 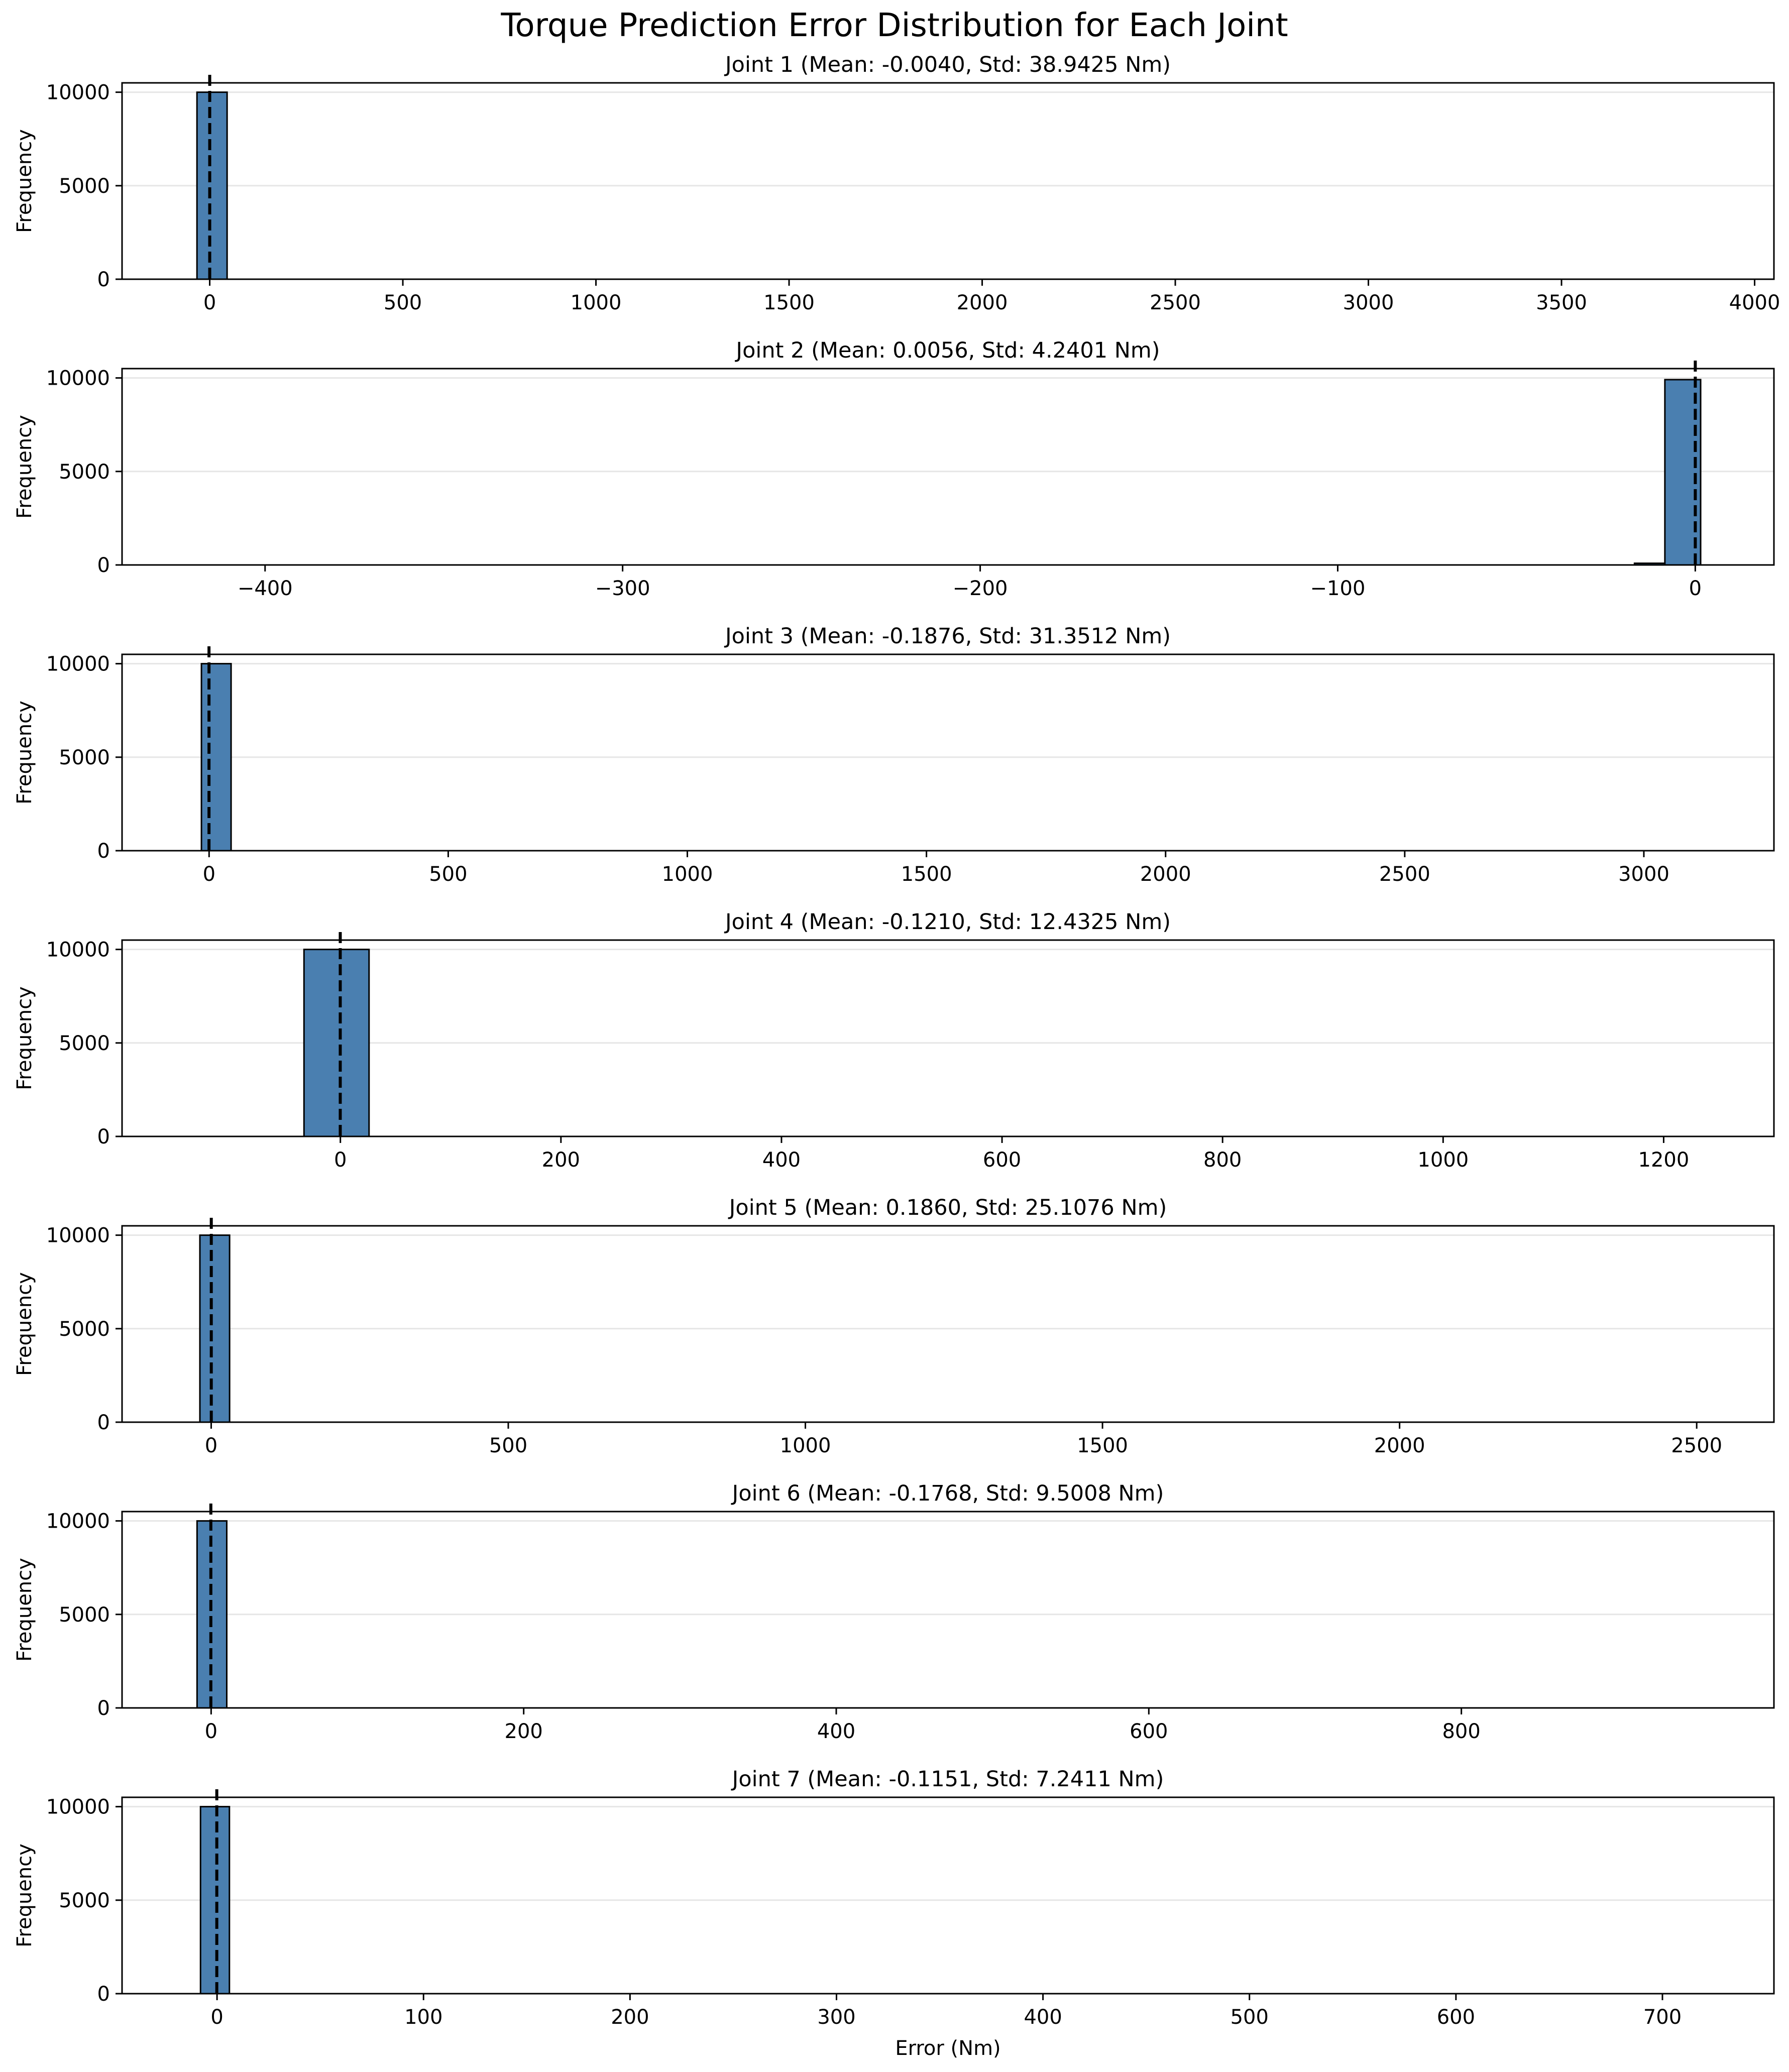 I want to click on joint-5-xtick-label-5: 2500, so click(x=1696, y=1445).